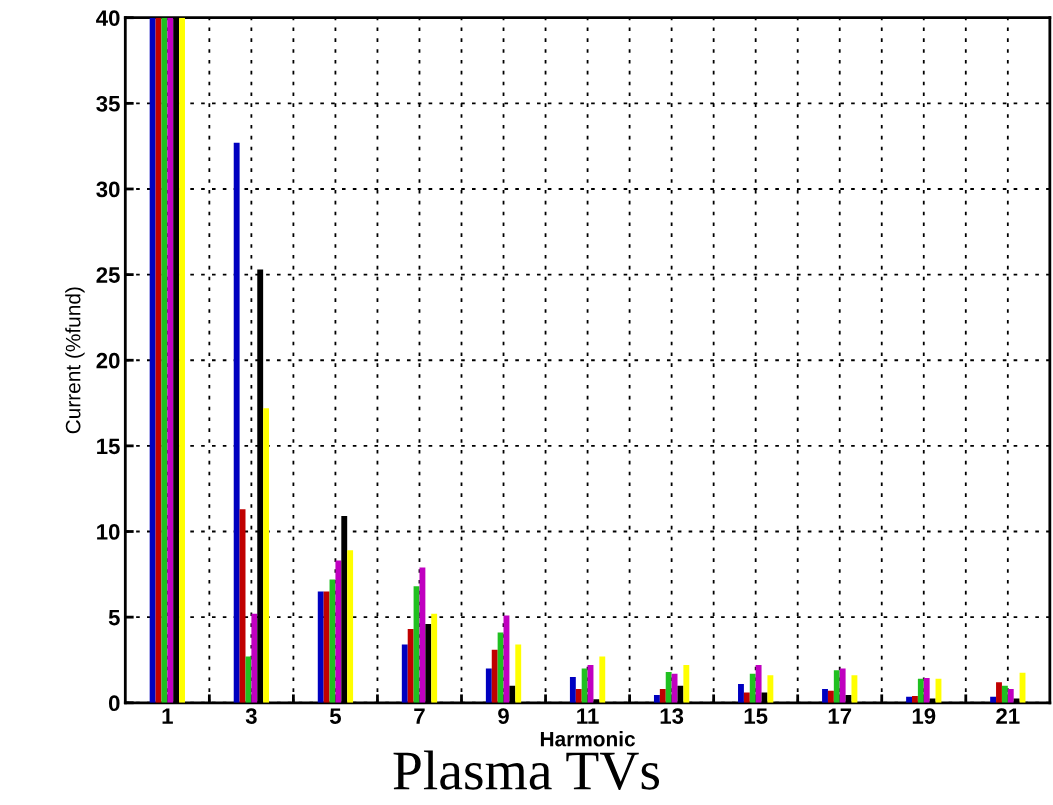 This screenshot has height=805, width=1053. I want to click on x-tick-label: 21, so click(1008, 716).